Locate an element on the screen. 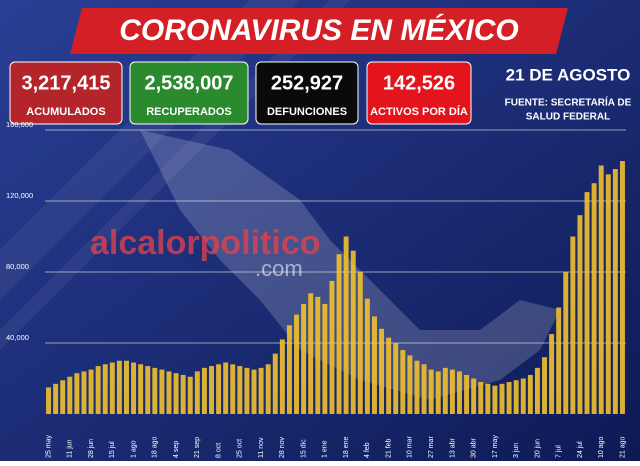 This screenshot has height=466, width=640. stat-label: ACUMULADOS is located at coordinates (65, 112).